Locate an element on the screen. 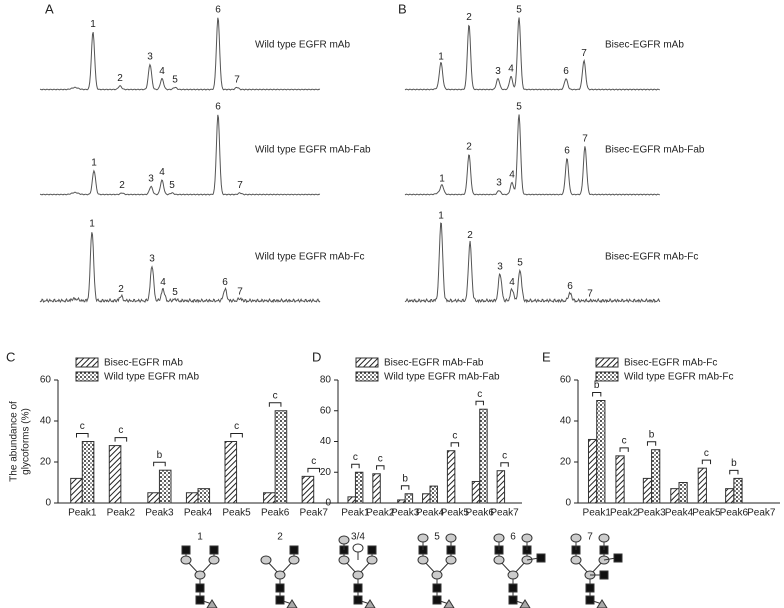 The width and height of the screenshot is (784, 608). fucose is located at coordinates (602, 603).